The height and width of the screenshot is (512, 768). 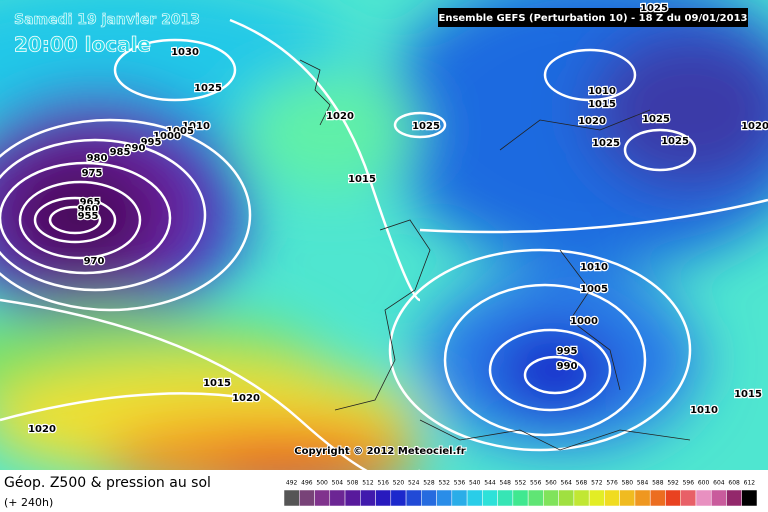 I want to click on scale-label: 556, so click(x=536, y=483).